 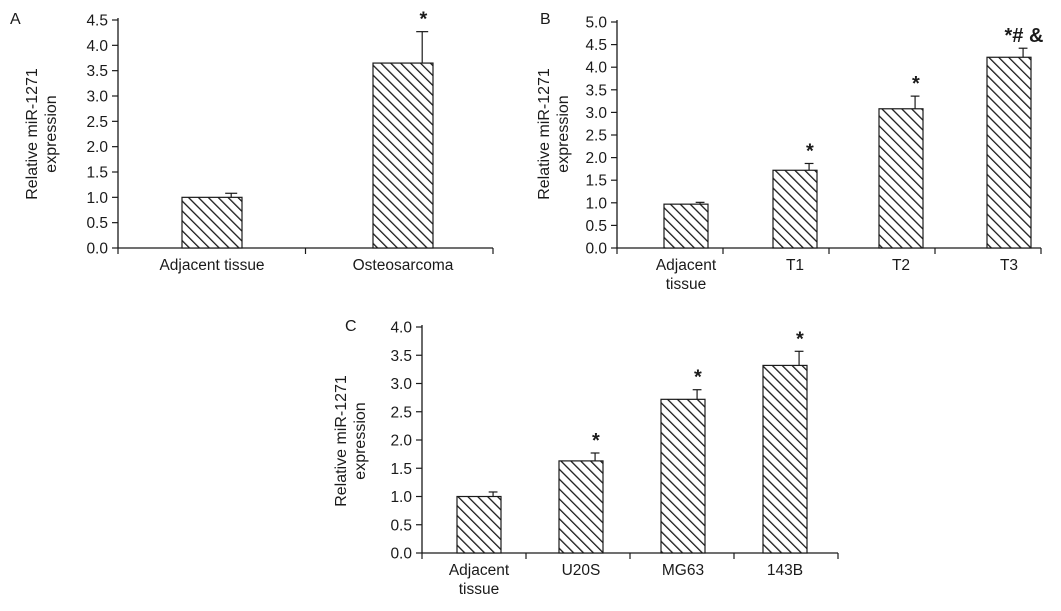 What do you see at coordinates (1009, 265) in the screenshot?
I see `x-tick-label: T3` at bounding box center [1009, 265].